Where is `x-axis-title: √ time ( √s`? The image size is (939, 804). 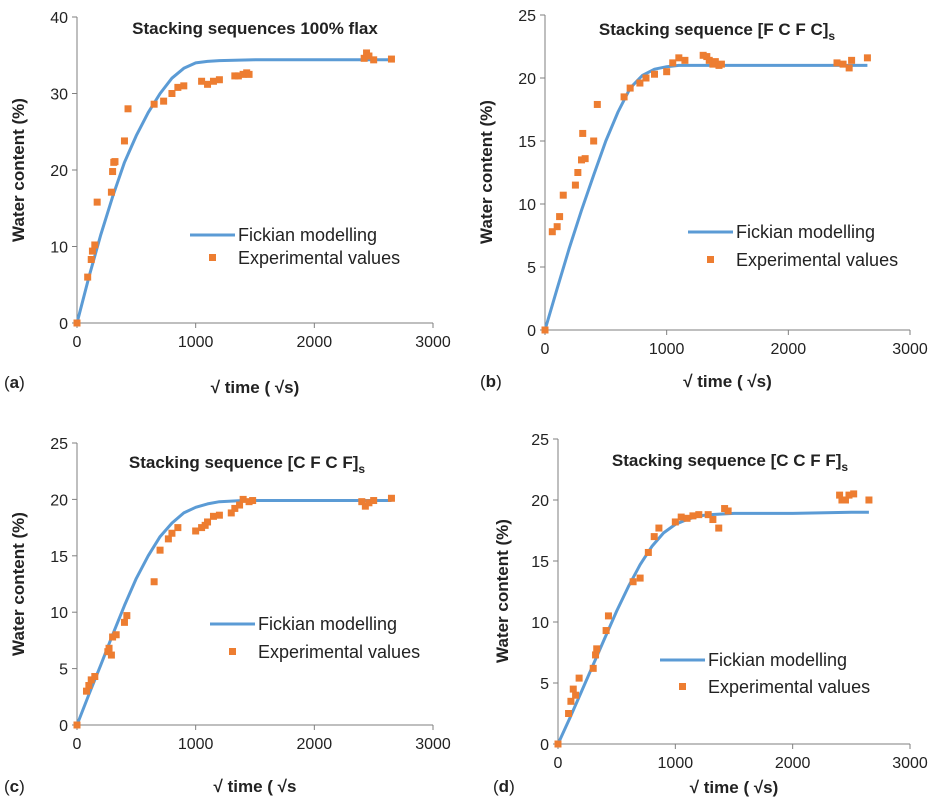
x-axis-title: √ time ( √s is located at coordinates (255, 786).